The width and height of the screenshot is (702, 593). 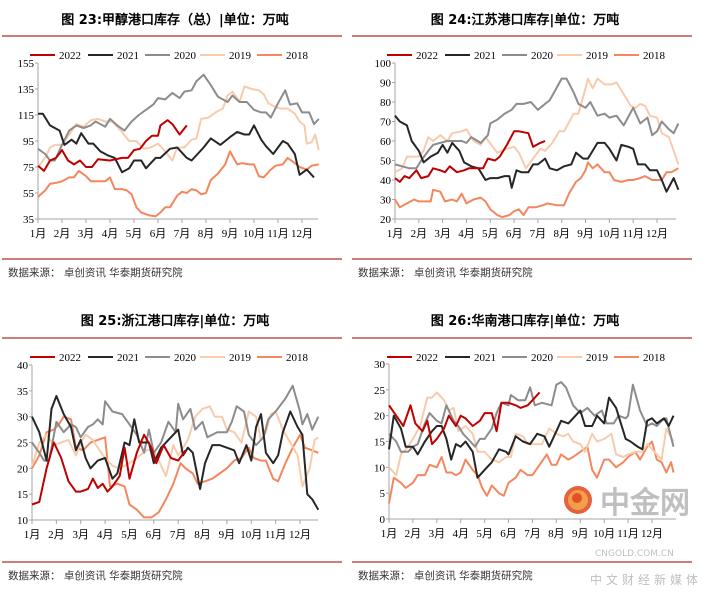 I want to click on y-tick-label: 80, so click(x=386, y=103).